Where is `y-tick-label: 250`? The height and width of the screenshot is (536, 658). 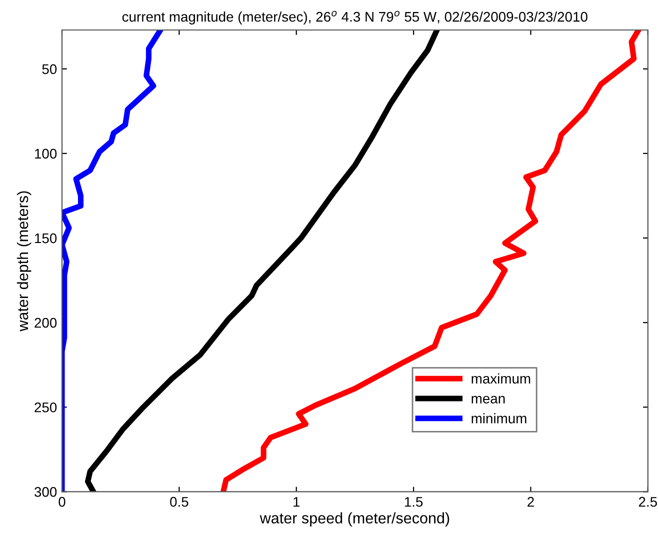 y-tick-label: 250 is located at coordinates (45, 407).